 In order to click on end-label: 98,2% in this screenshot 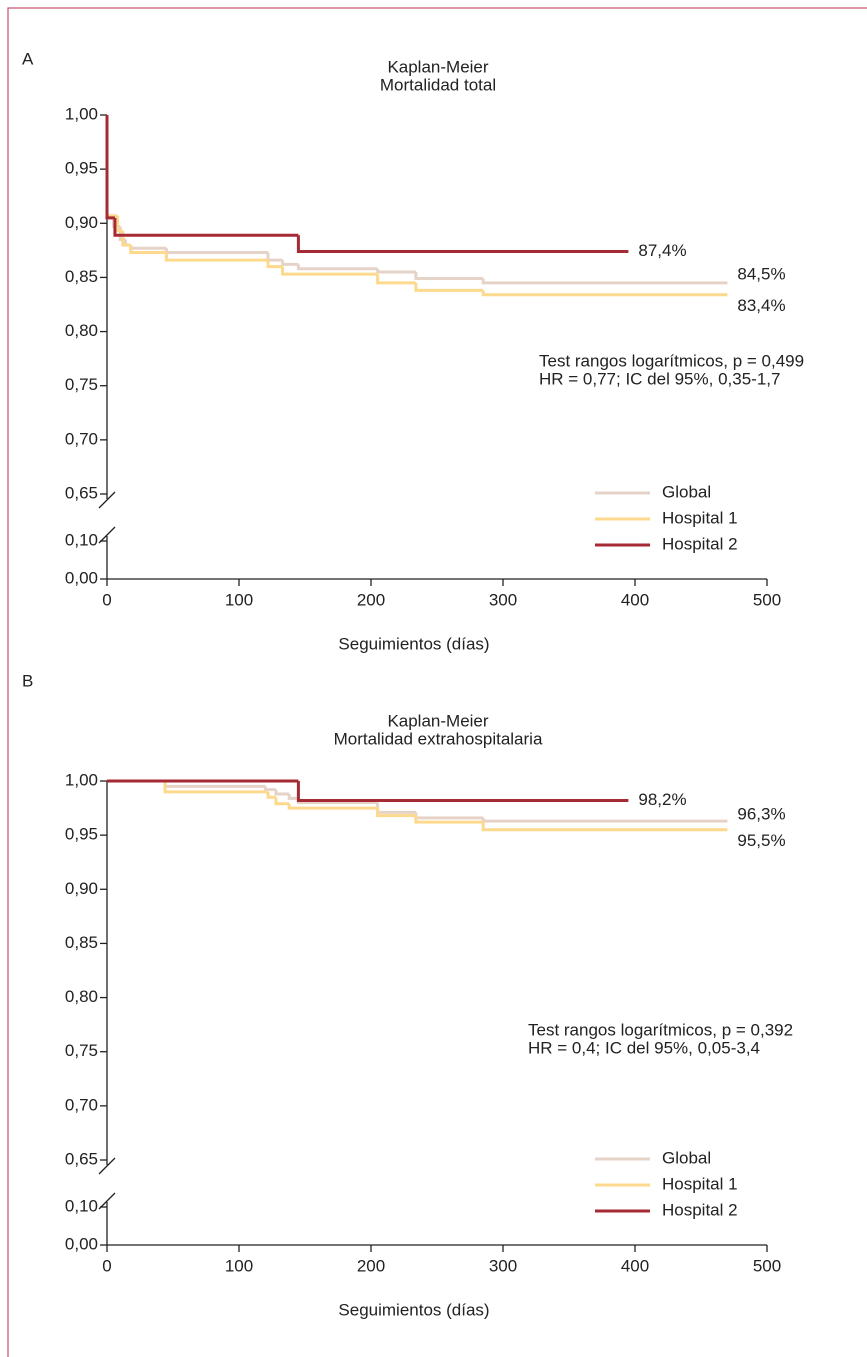, I will do `click(662, 799)`.